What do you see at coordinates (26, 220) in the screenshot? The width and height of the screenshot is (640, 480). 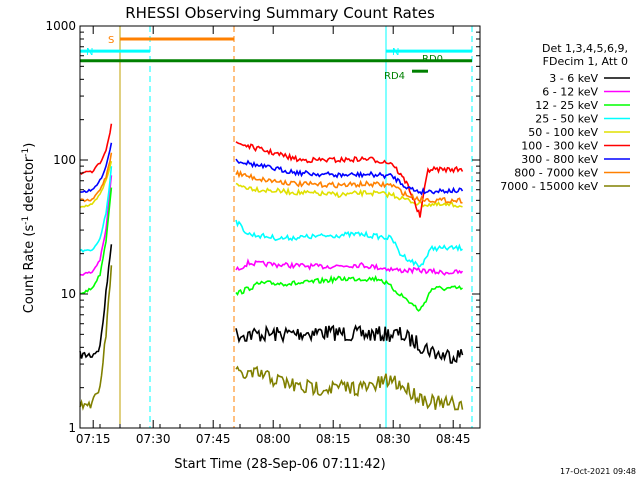 I see `y-axis-label-sup-1: -1` at bounding box center [26, 220].